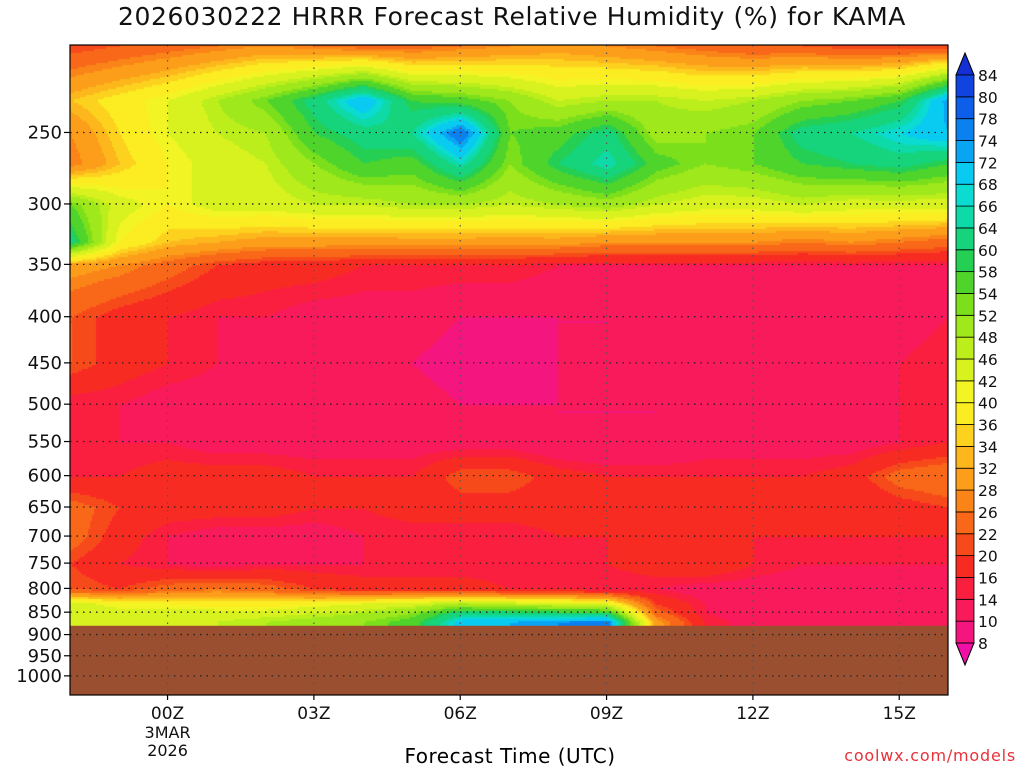 The height and width of the screenshot is (768, 1024). I want to click on y-tick-label: 950, so click(45, 656).